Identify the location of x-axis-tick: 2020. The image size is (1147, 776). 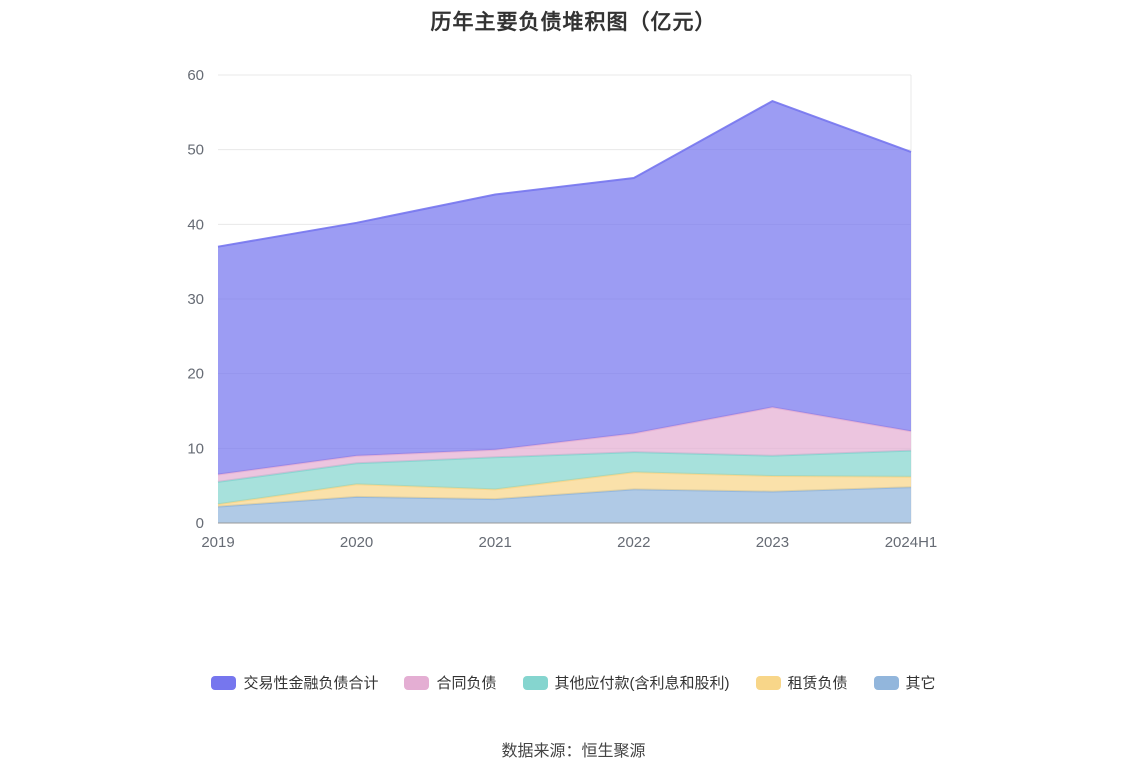
(356, 542).